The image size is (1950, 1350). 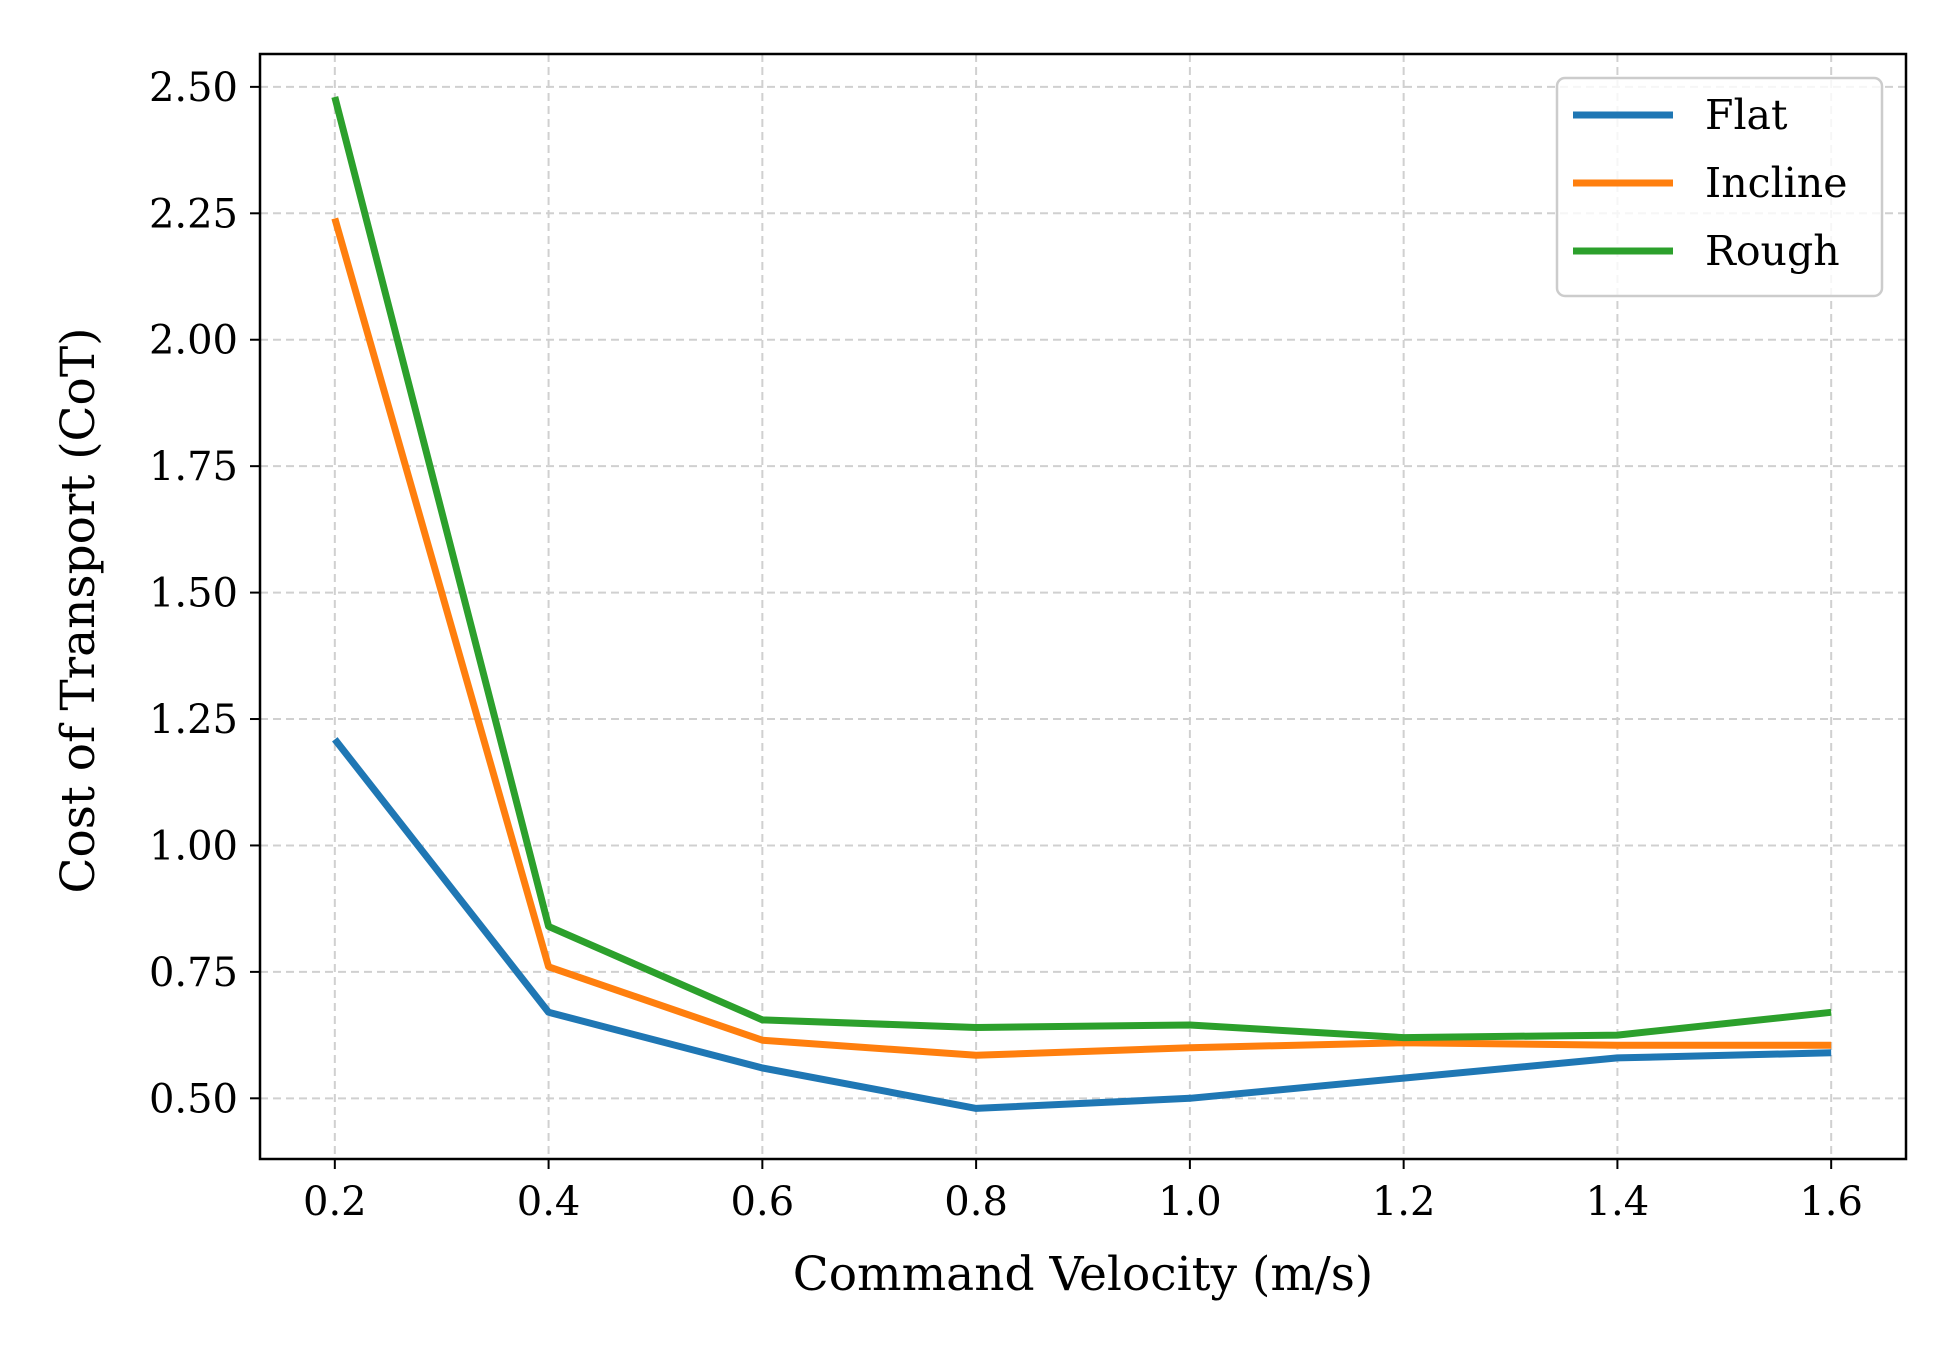 I want to click on legend: Flat Incline Rough, so click(x=1719, y=187).